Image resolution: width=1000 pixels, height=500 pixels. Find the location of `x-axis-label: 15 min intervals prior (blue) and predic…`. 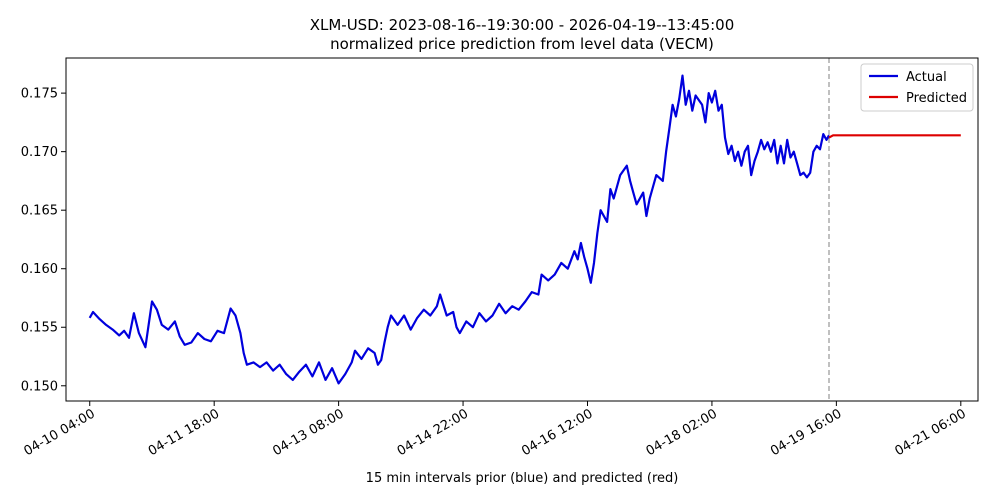

x-axis-label: 15 min intervals prior (blue) and predic… is located at coordinates (522, 478).